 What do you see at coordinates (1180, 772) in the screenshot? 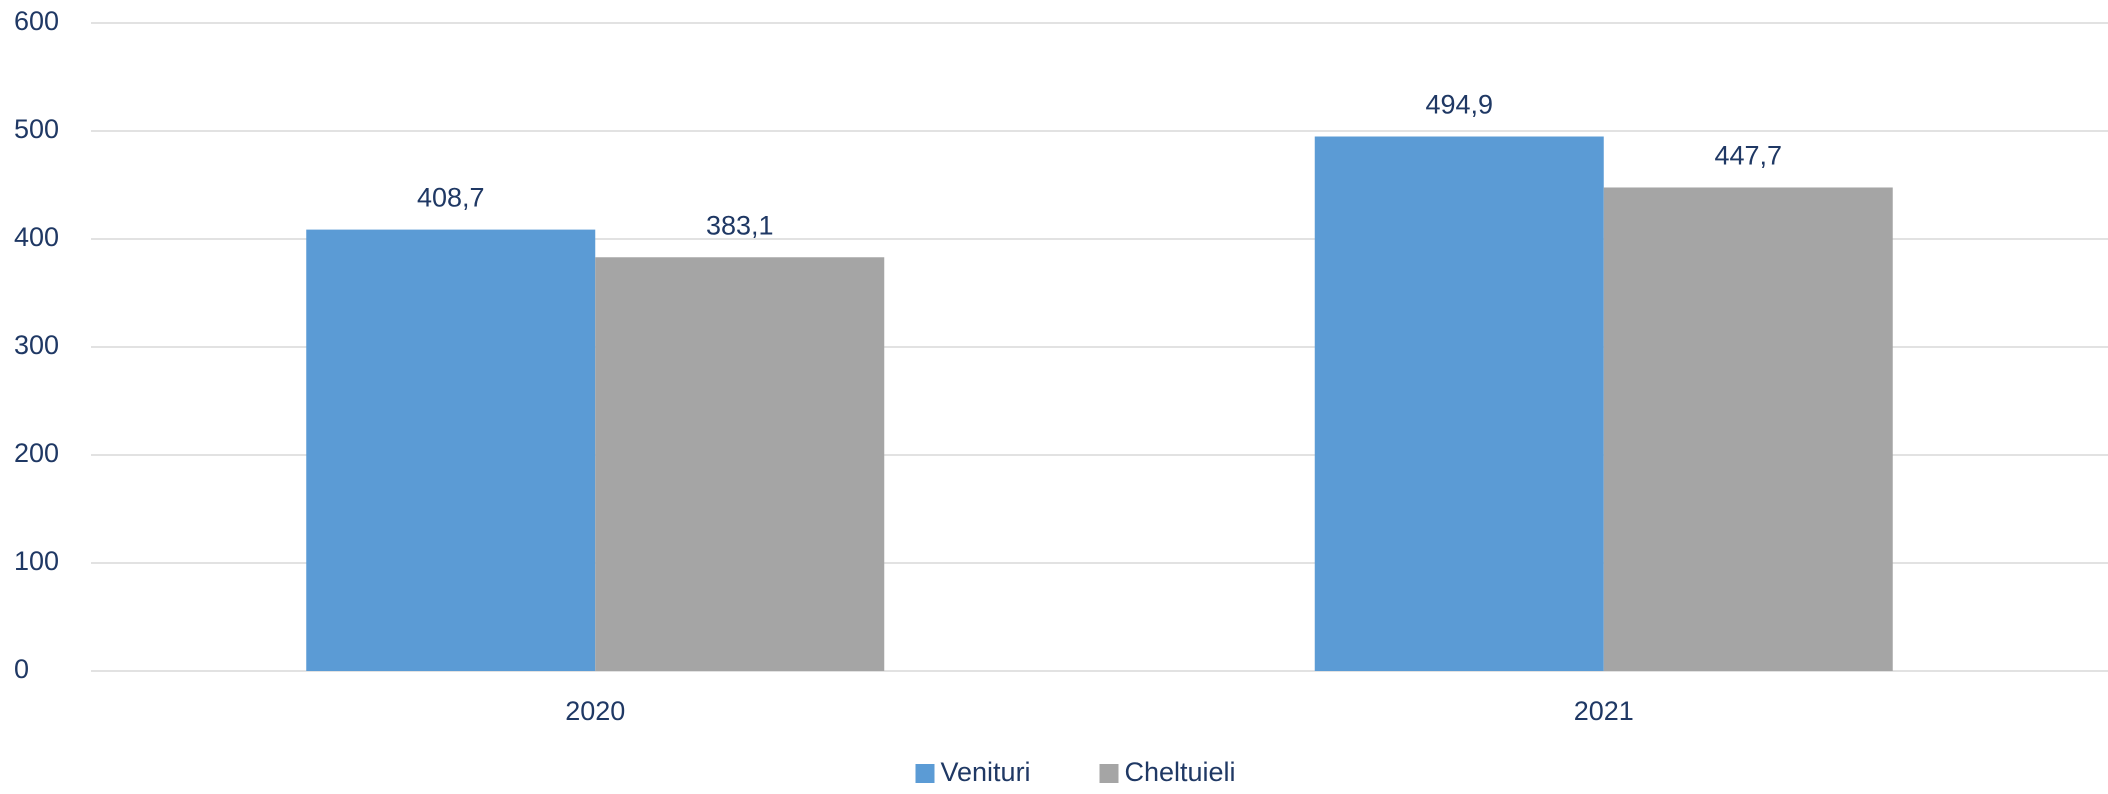
I see `legend-label: Cheltuieli` at bounding box center [1180, 772].